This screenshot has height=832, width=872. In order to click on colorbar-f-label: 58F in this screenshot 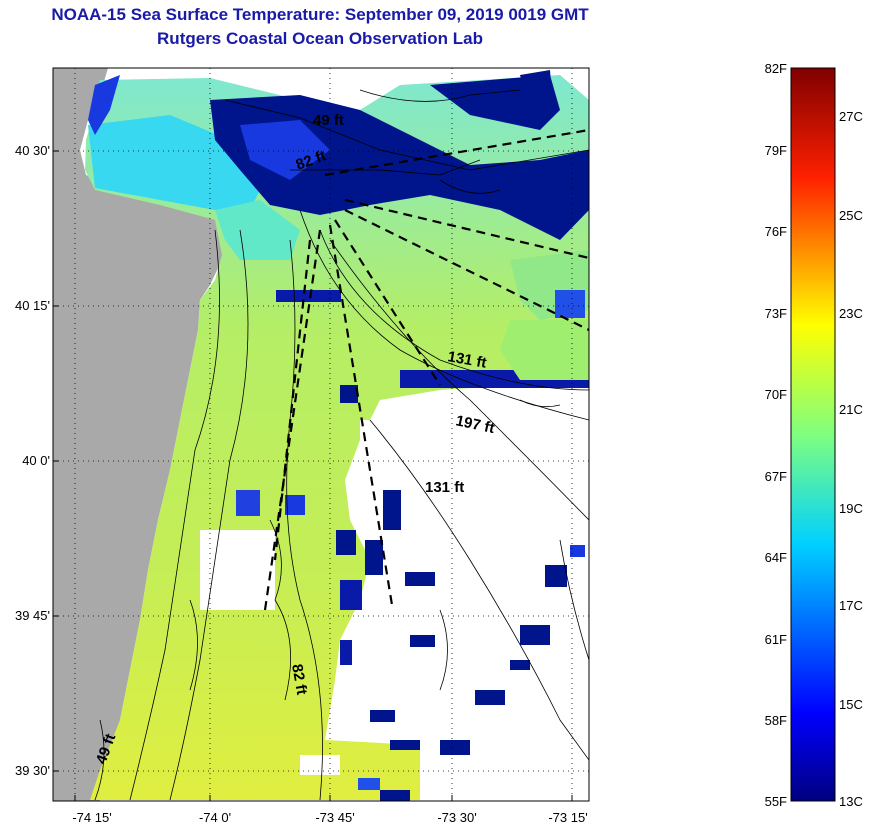, I will do `click(776, 720)`.